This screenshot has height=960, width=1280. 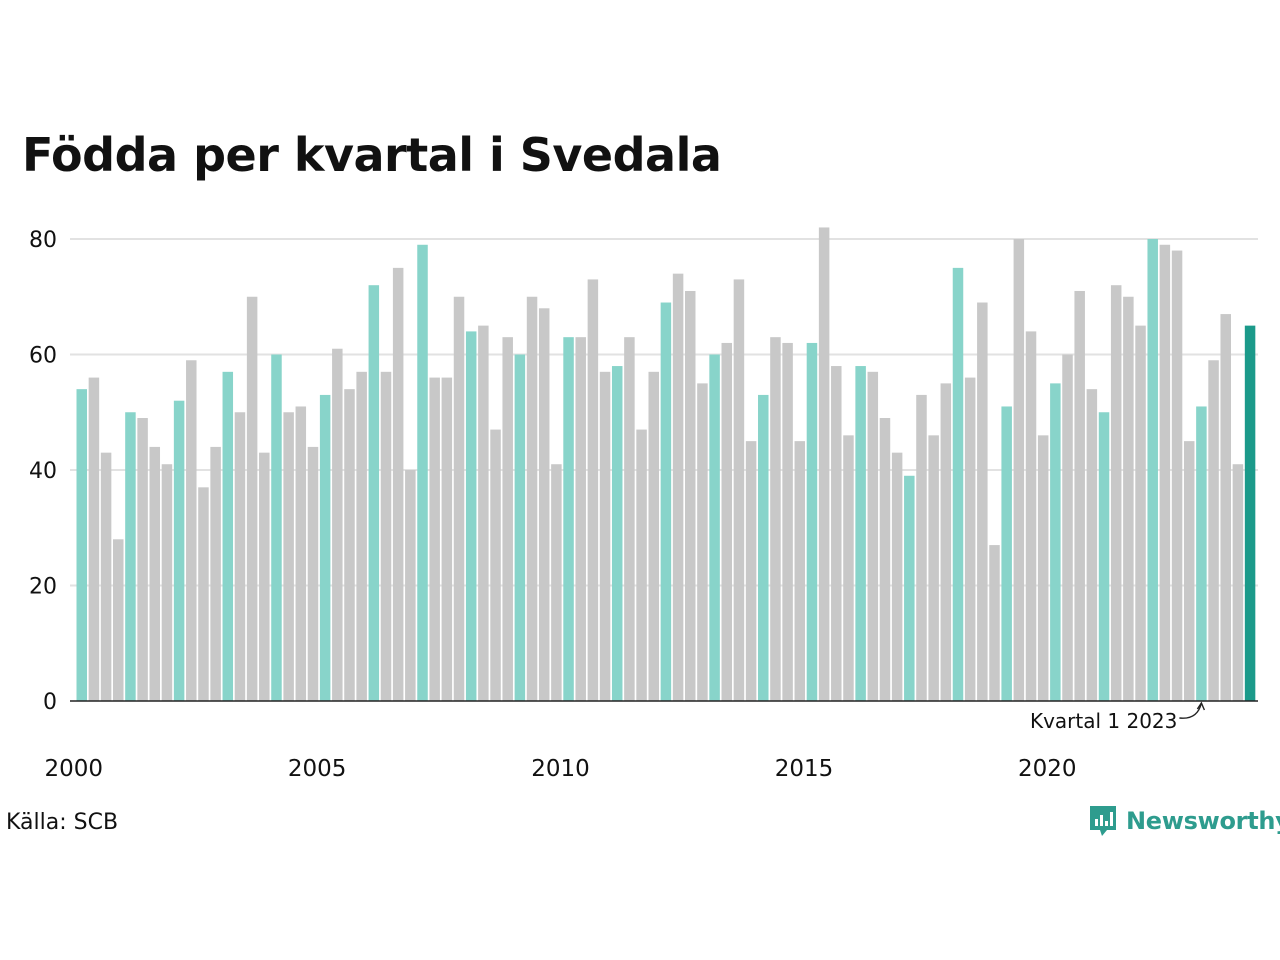 I want to click on brand-logo: Newsworthy, so click(x=1184, y=821).